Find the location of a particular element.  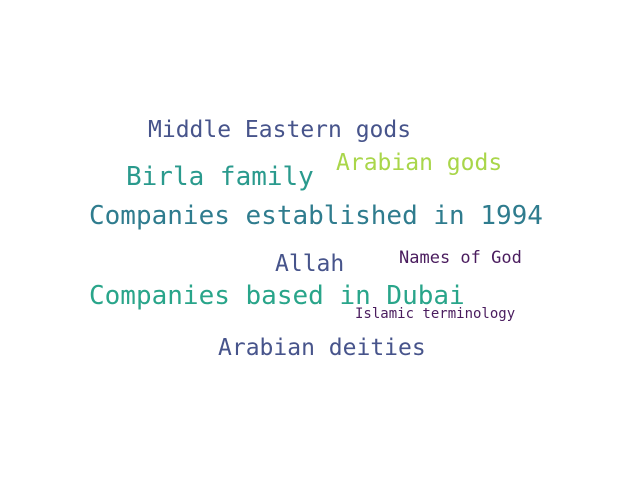

word-companies-based-in-dubai: Companies based in Dubai is located at coordinates (277, 296).